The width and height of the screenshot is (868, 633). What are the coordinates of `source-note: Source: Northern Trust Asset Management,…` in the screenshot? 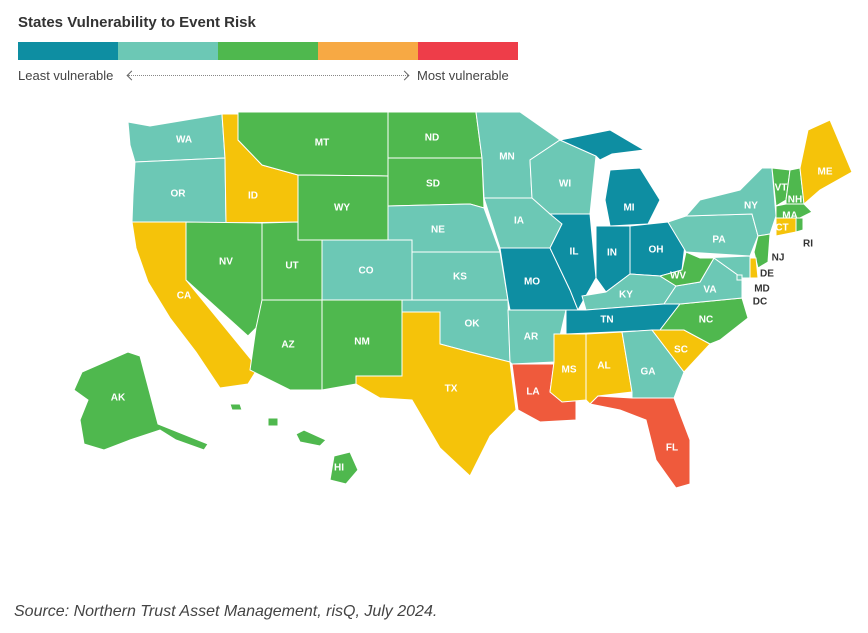 It's located at (226, 611).